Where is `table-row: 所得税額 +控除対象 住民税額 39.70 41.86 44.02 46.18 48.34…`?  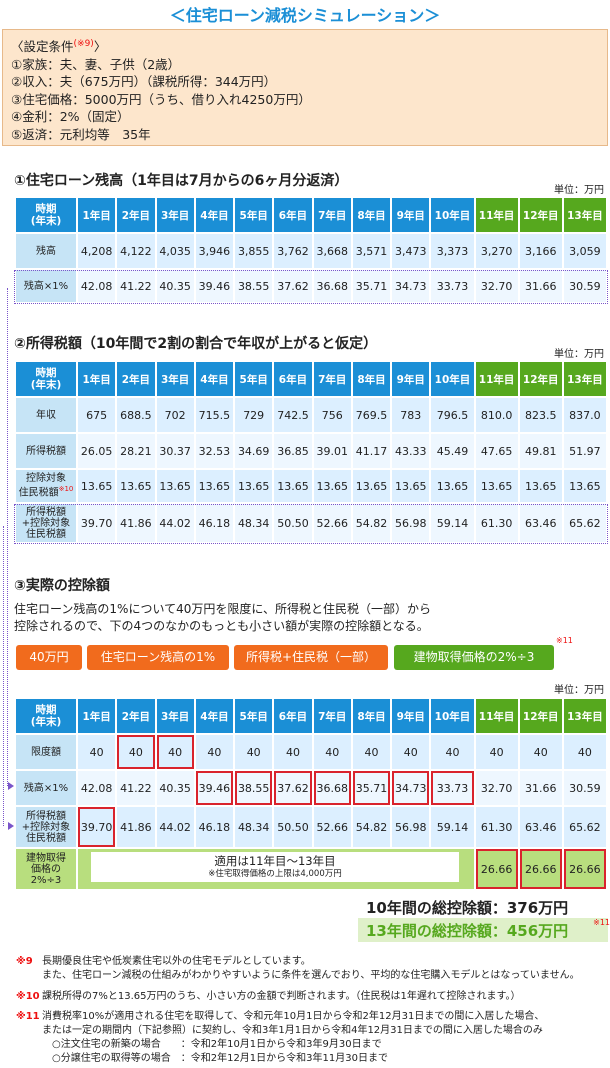
table-row: 所得税額 +控除対象 住民税額 39.70 41.86 44.02 46.18 48.34… is located at coordinates (311, 827).